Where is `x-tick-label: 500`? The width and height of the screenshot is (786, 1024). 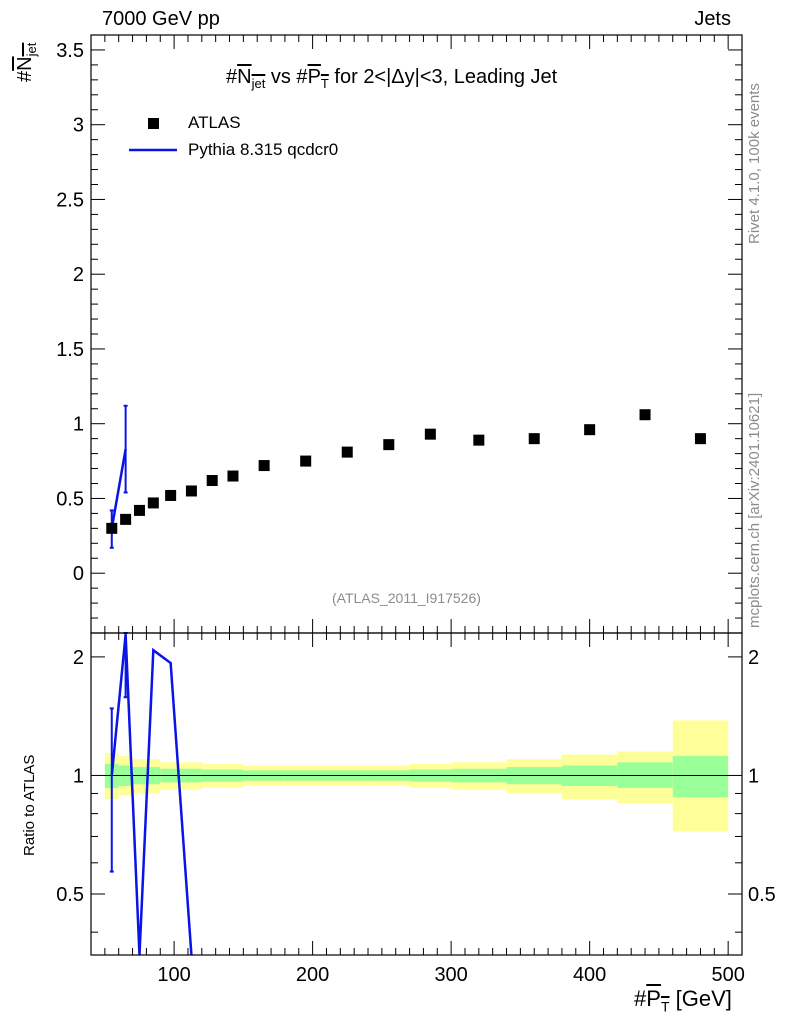
x-tick-label: 500 is located at coordinates (727, 975).